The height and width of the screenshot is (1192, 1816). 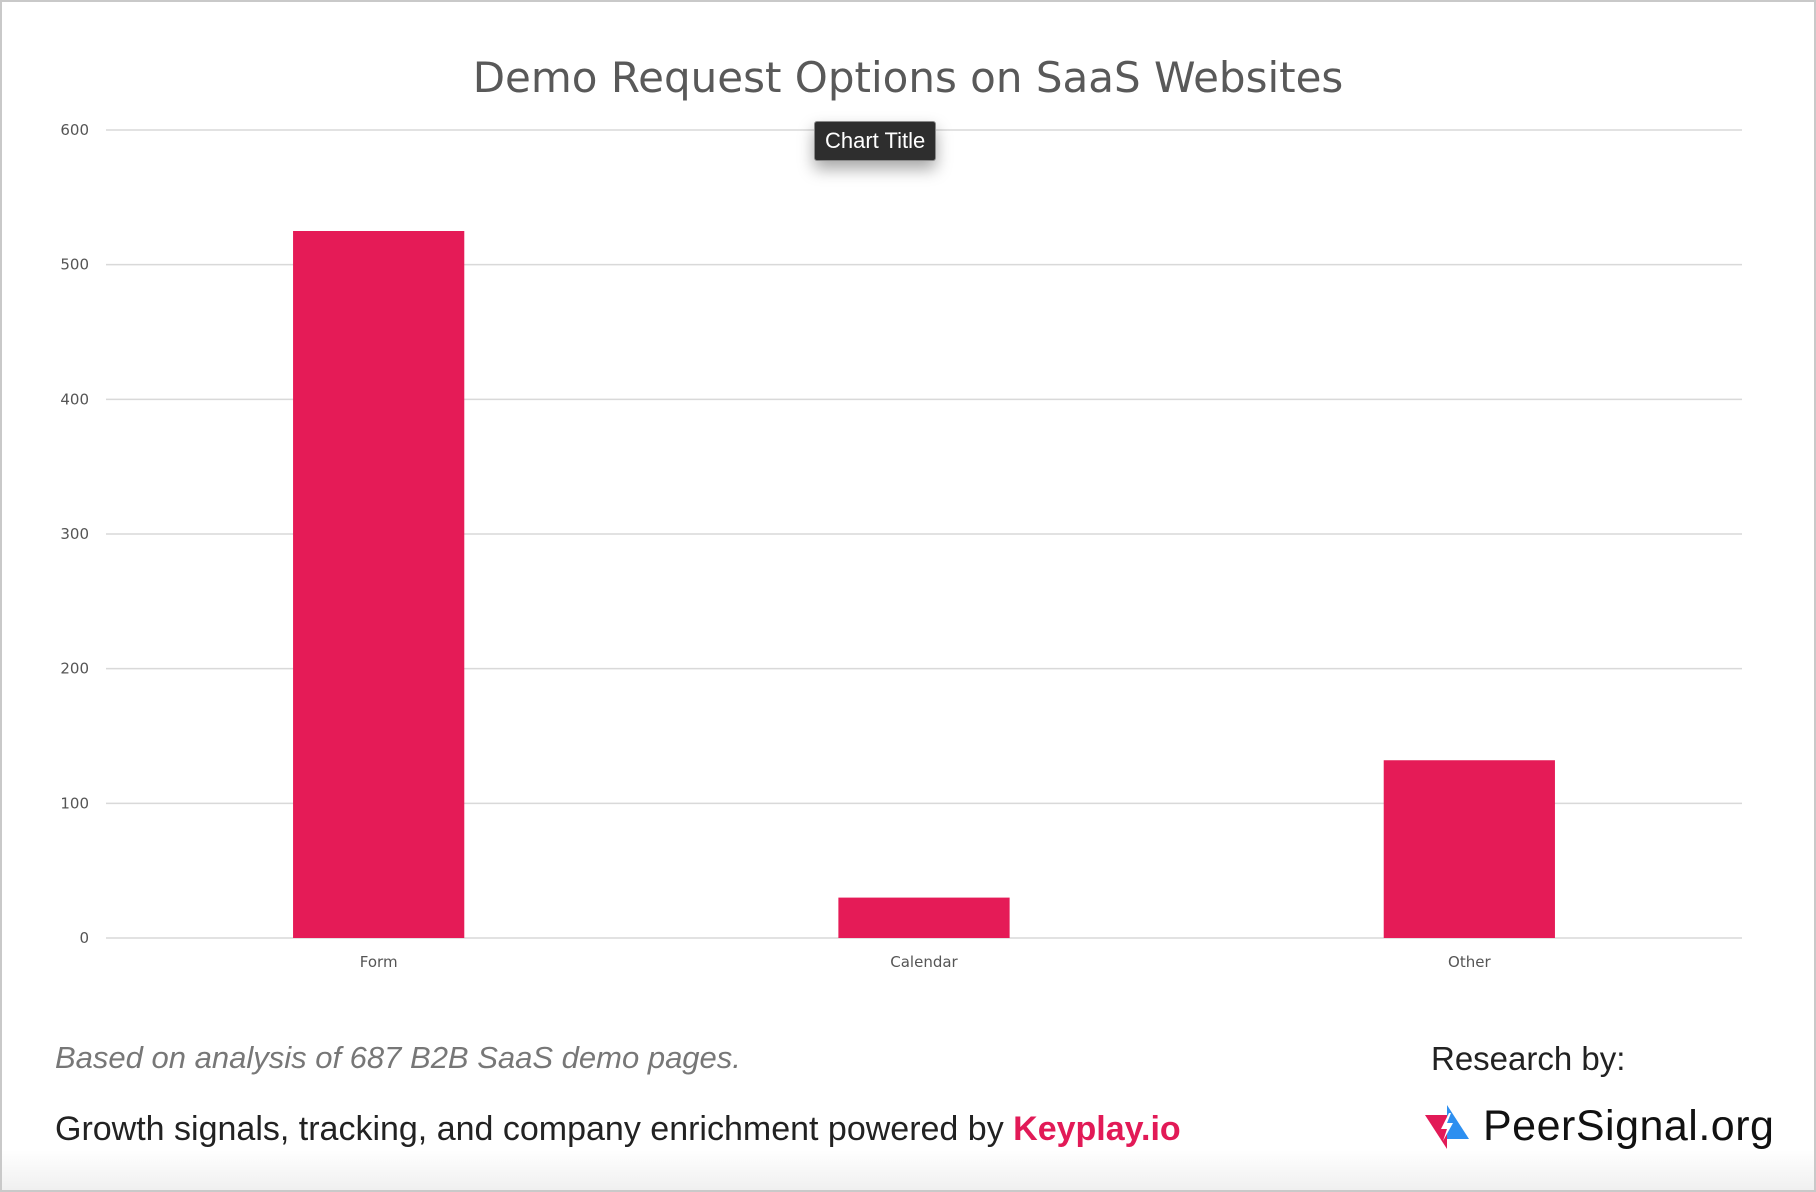 What do you see at coordinates (74, 399) in the screenshot?
I see `y-tick-label: 400` at bounding box center [74, 399].